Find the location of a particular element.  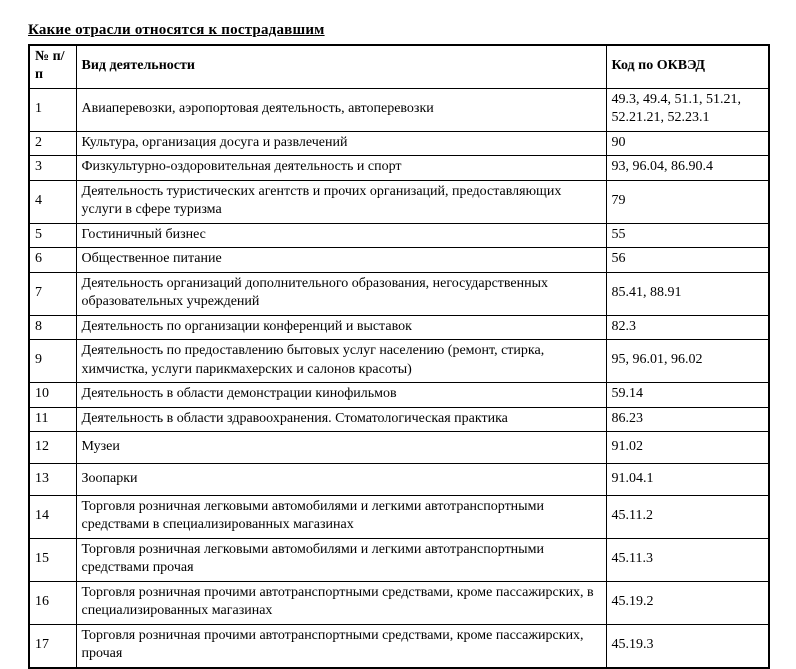

row-number-cell: 6 is located at coordinates (52, 260).